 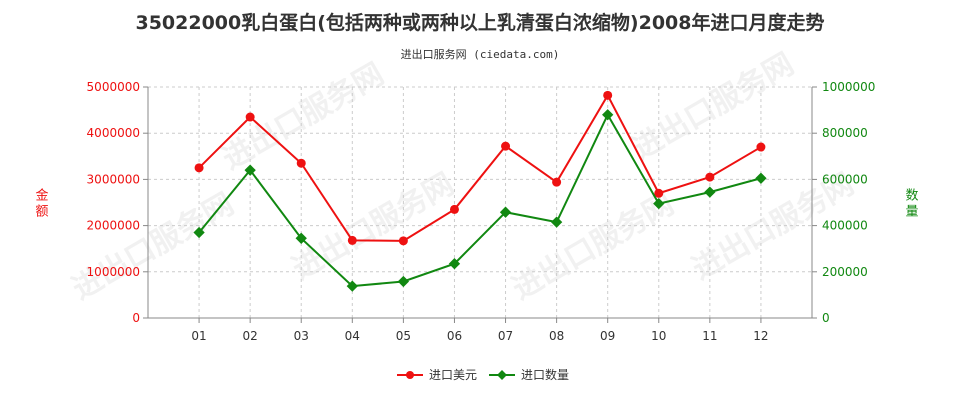 I want to click on x-tick-label: 10, so click(x=658, y=336).